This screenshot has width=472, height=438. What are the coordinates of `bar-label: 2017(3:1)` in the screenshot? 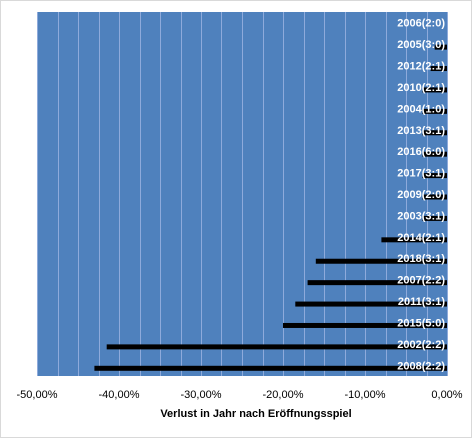 It's located at (421, 174).